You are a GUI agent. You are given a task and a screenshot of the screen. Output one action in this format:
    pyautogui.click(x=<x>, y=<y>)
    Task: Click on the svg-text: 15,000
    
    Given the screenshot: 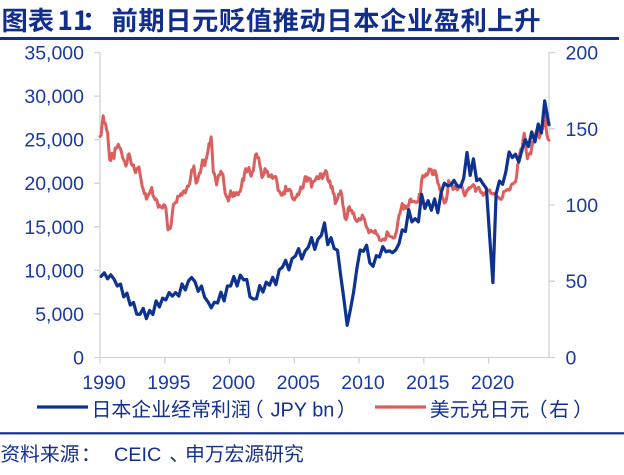 What is the action you would take?
    pyautogui.click(x=54, y=228)
    